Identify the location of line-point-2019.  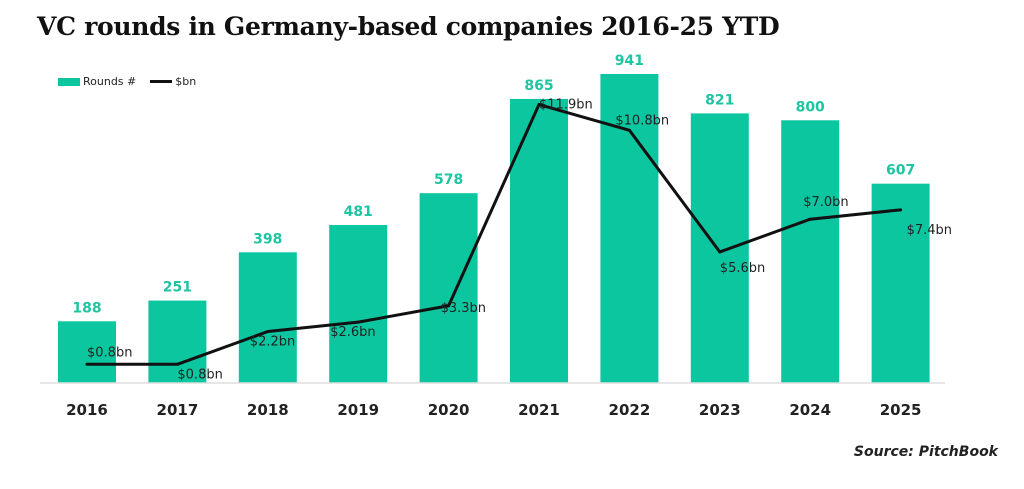
(358, 322).